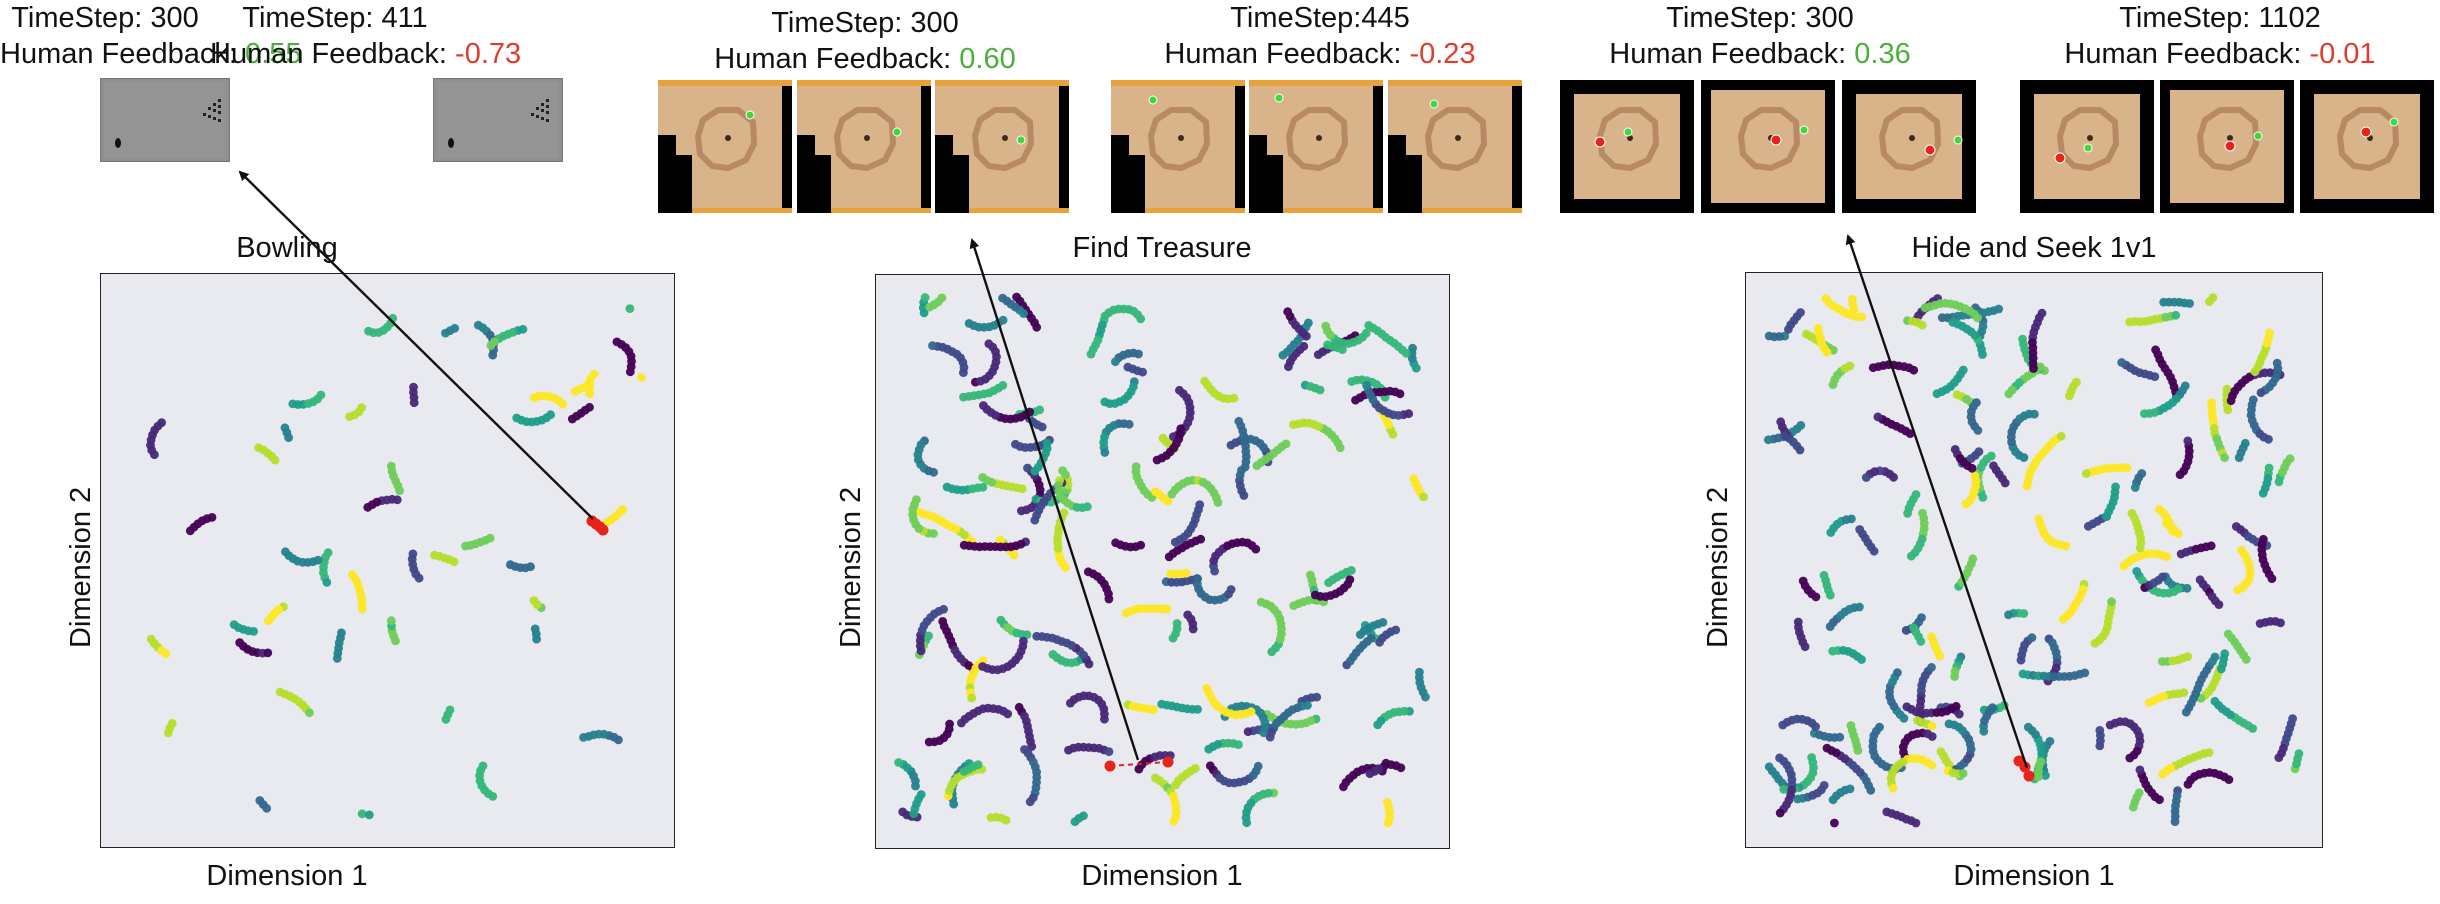  I want to click on find-treasure-scatter-svg, so click(1162, 560).